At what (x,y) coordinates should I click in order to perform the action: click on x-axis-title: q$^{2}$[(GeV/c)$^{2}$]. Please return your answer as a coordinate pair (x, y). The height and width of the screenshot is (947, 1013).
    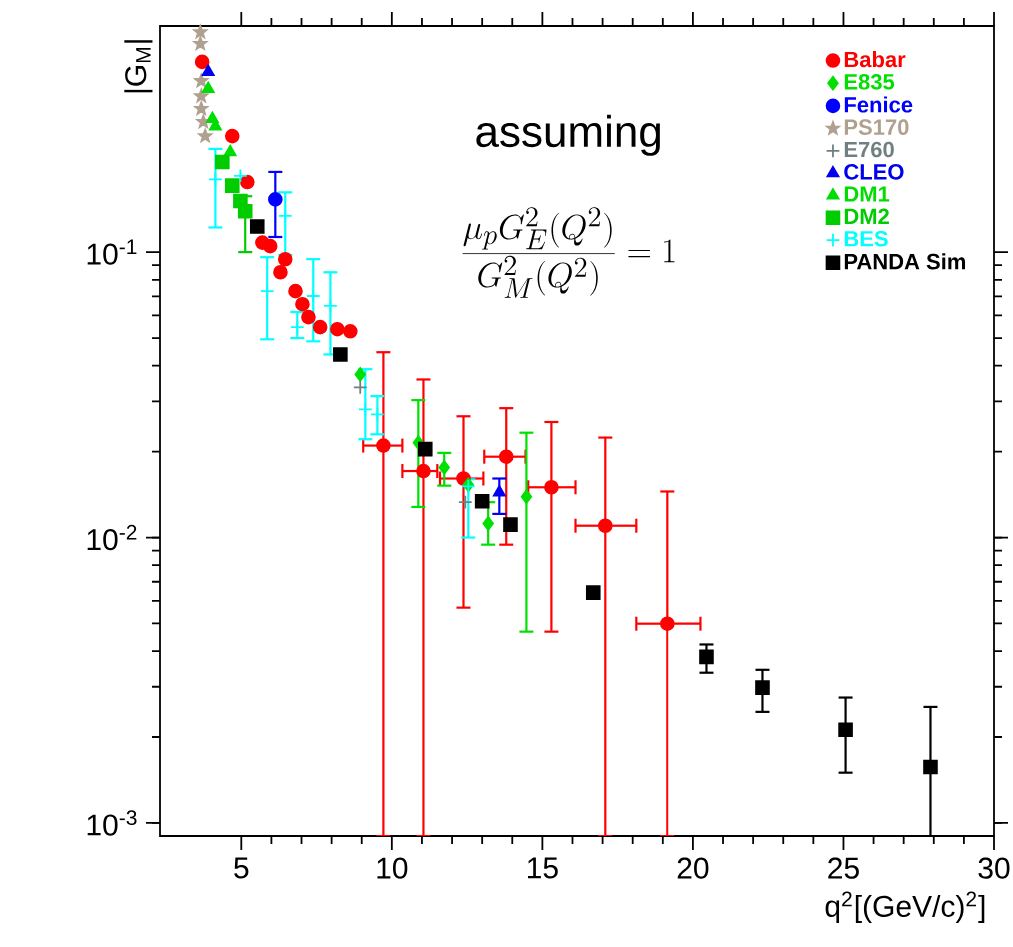
    Looking at the image, I should click on (905, 907).